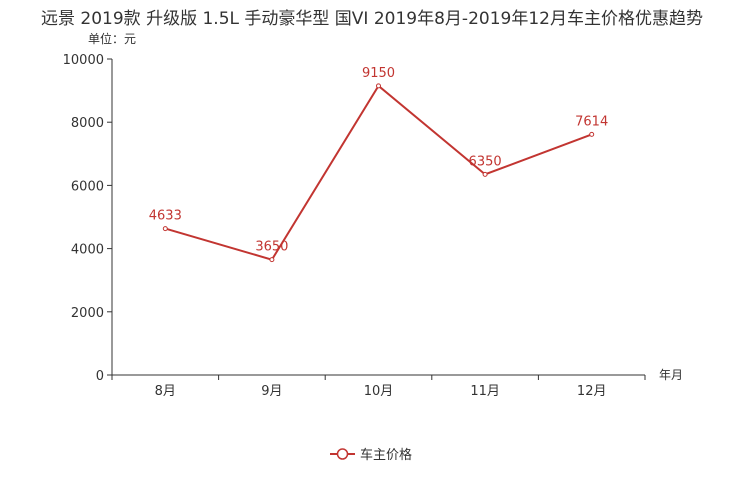 This screenshot has height=496, width=744. Describe the element at coordinates (165, 391) in the screenshot. I see `x-tick-label: 8月` at that location.